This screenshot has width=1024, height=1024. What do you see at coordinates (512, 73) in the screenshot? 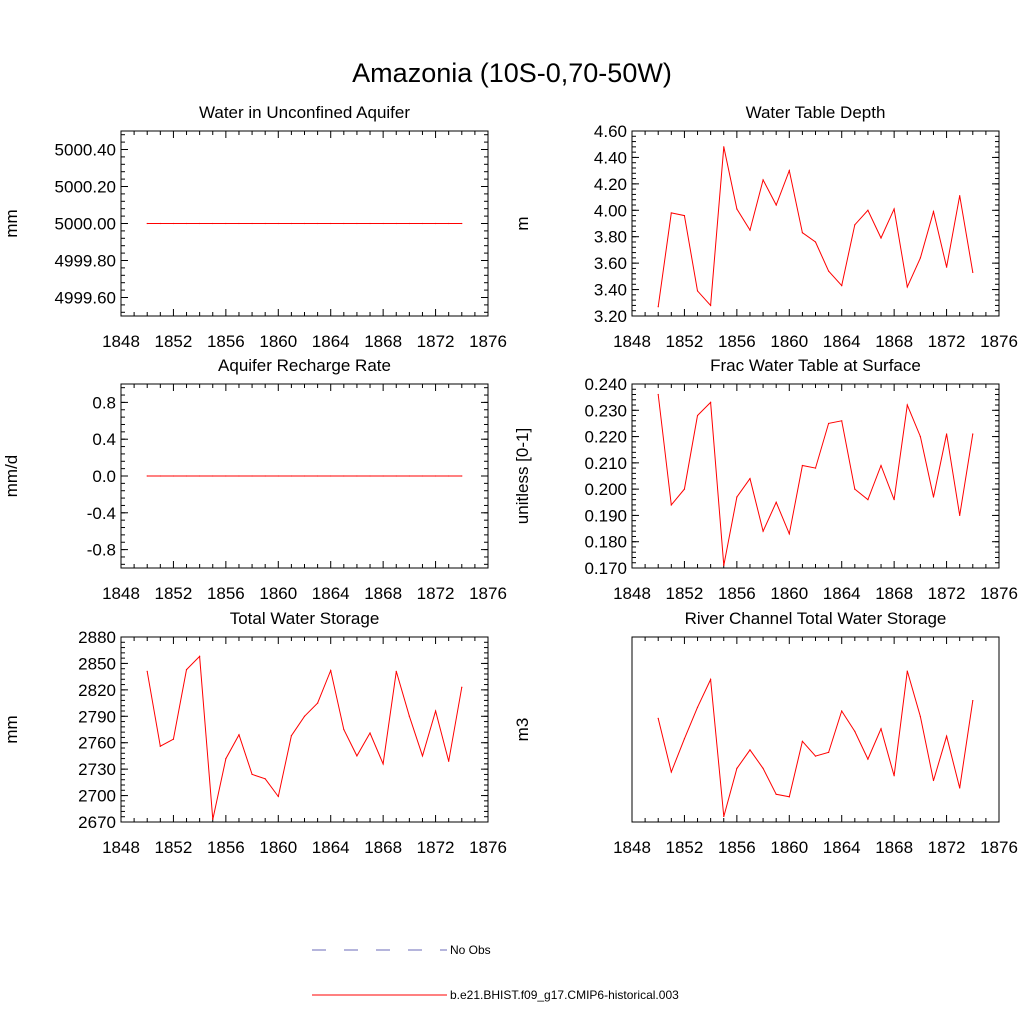
I see `figure-title: Amazonia (10S-0,70-50W)` at bounding box center [512, 73].